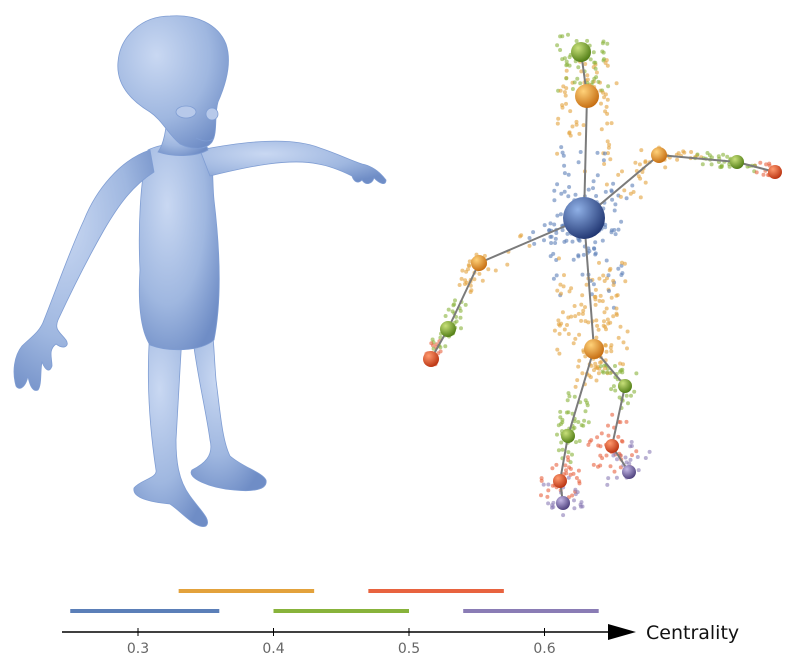  Describe the element at coordinates (293, 162) in the screenshot. I see `mesh-right-arm` at that location.